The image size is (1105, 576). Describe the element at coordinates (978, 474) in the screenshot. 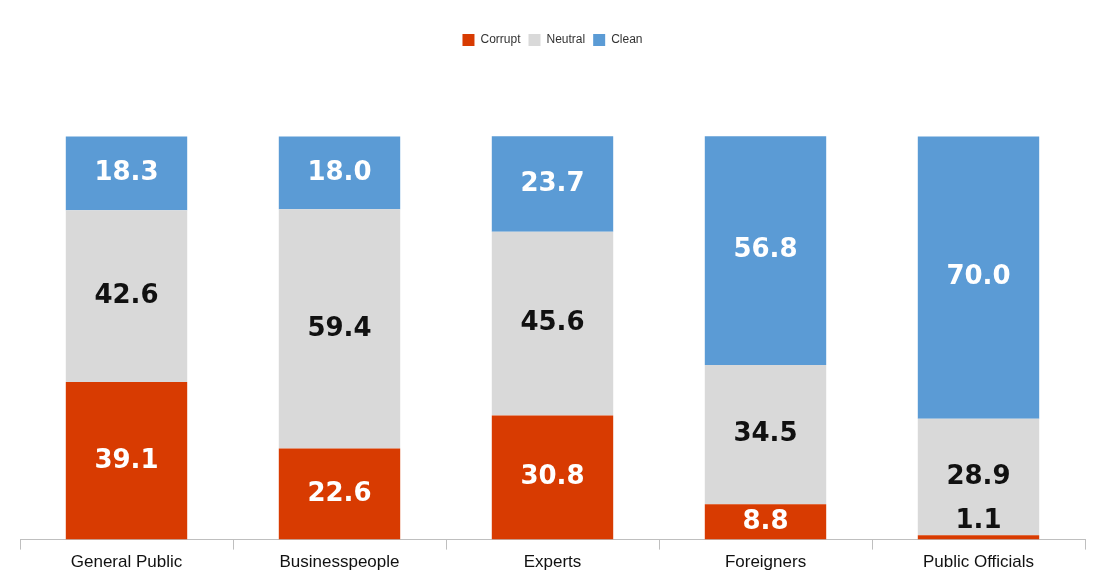

I see `data-label: 28.9` at that location.